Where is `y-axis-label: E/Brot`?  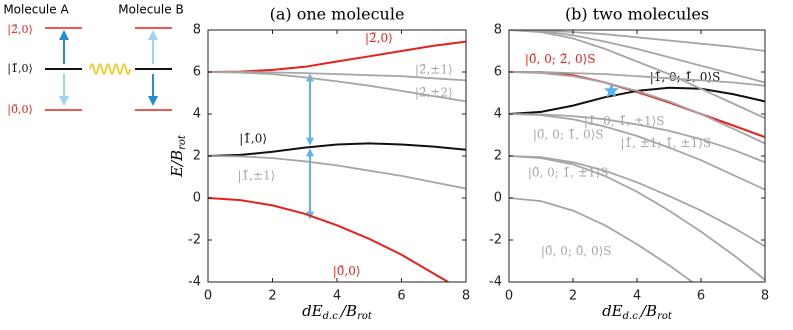 y-axis-label: E/Brot is located at coordinates (178, 156).